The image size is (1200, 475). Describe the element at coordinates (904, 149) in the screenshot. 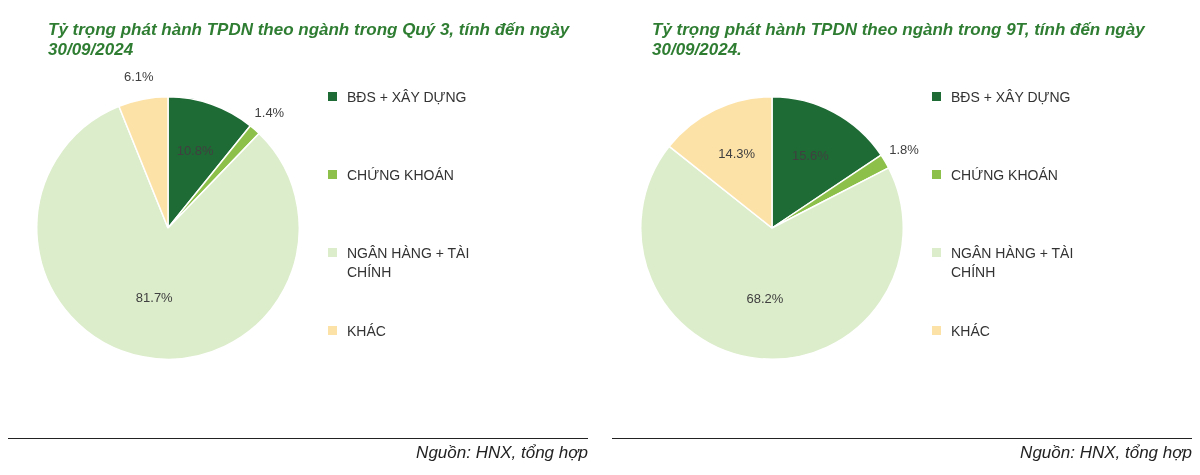

I see `data-label: 1.8%` at that location.